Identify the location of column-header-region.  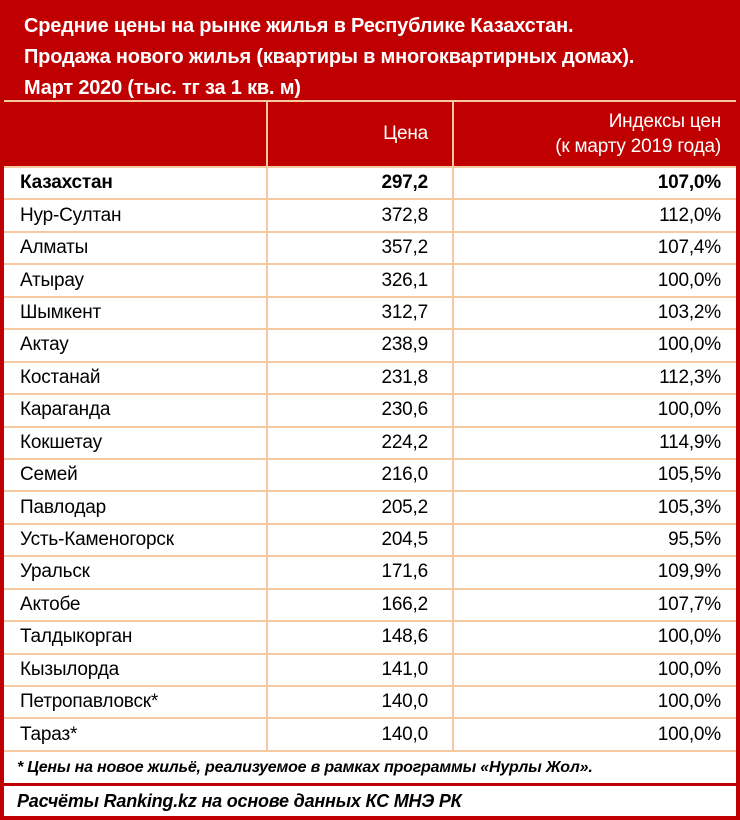
(135, 134).